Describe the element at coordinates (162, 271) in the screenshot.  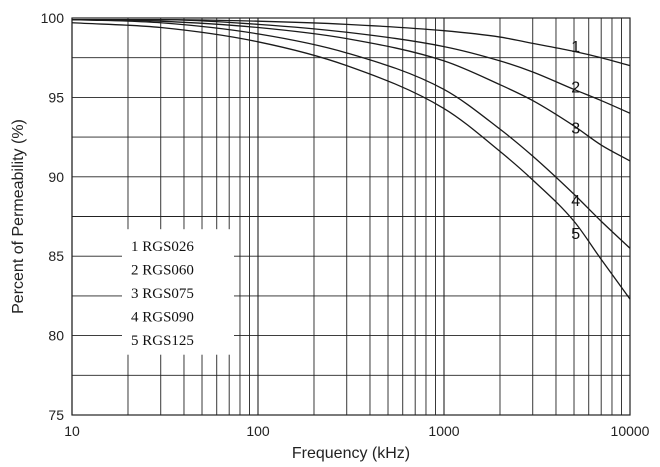
I see `legend-entry: 2 RGS060` at that location.